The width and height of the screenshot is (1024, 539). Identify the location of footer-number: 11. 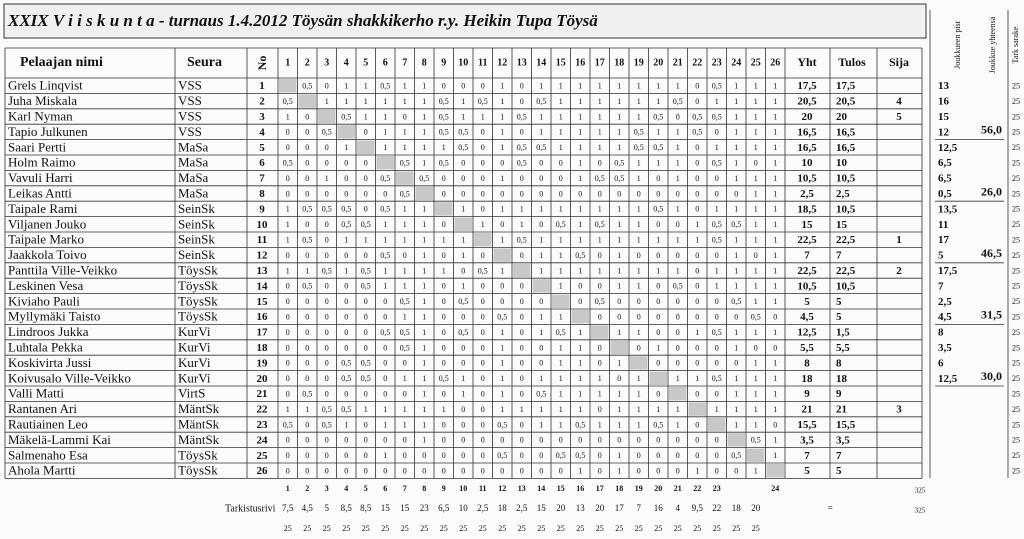
(483, 488).